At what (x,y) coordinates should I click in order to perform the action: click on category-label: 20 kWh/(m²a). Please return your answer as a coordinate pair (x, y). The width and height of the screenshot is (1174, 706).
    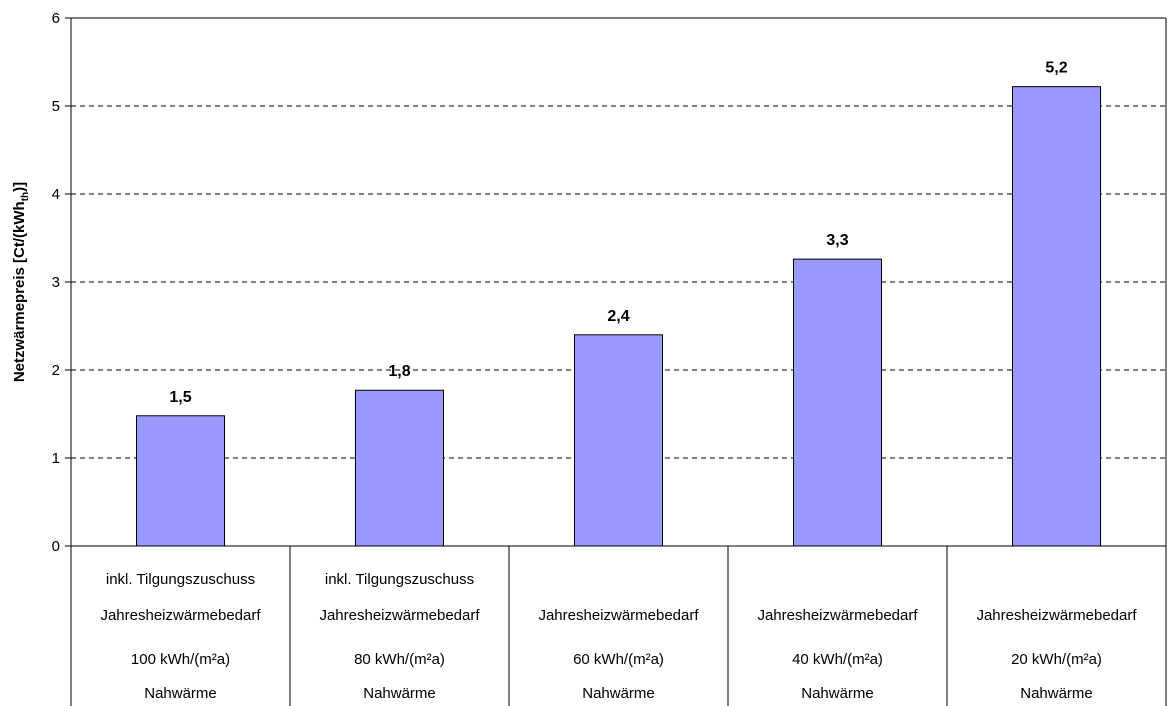
    Looking at the image, I should click on (1056, 659).